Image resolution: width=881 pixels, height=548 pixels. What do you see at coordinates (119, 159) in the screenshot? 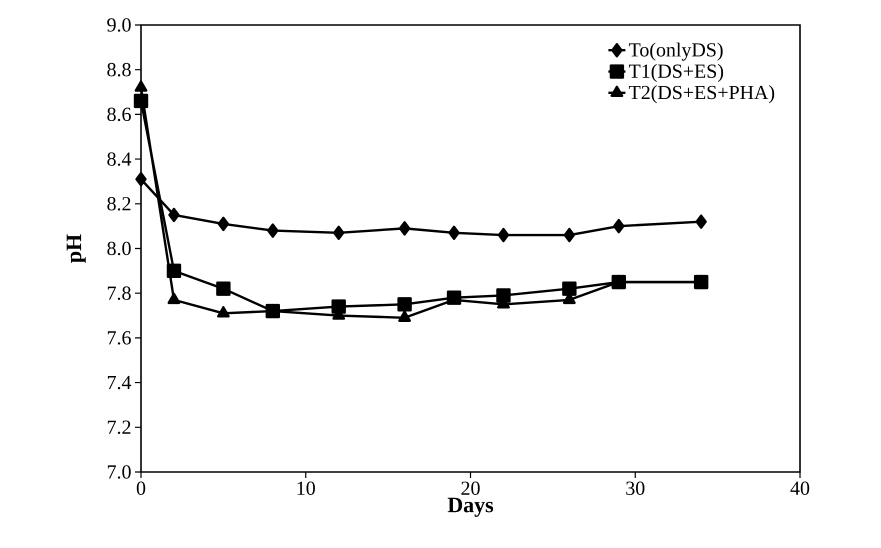
I see `y-tick-label: 8.4` at bounding box center [119, 159].